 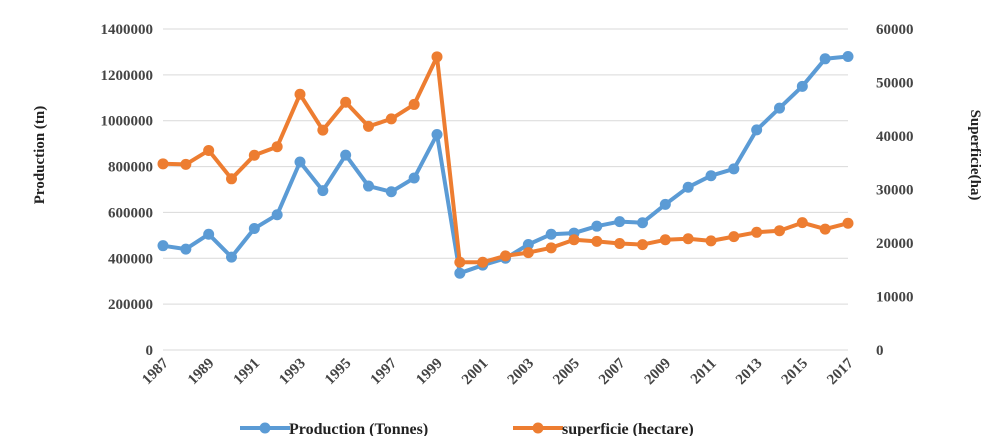 I want to click on x-tick-label: 2005, so click(x=566, y=372).